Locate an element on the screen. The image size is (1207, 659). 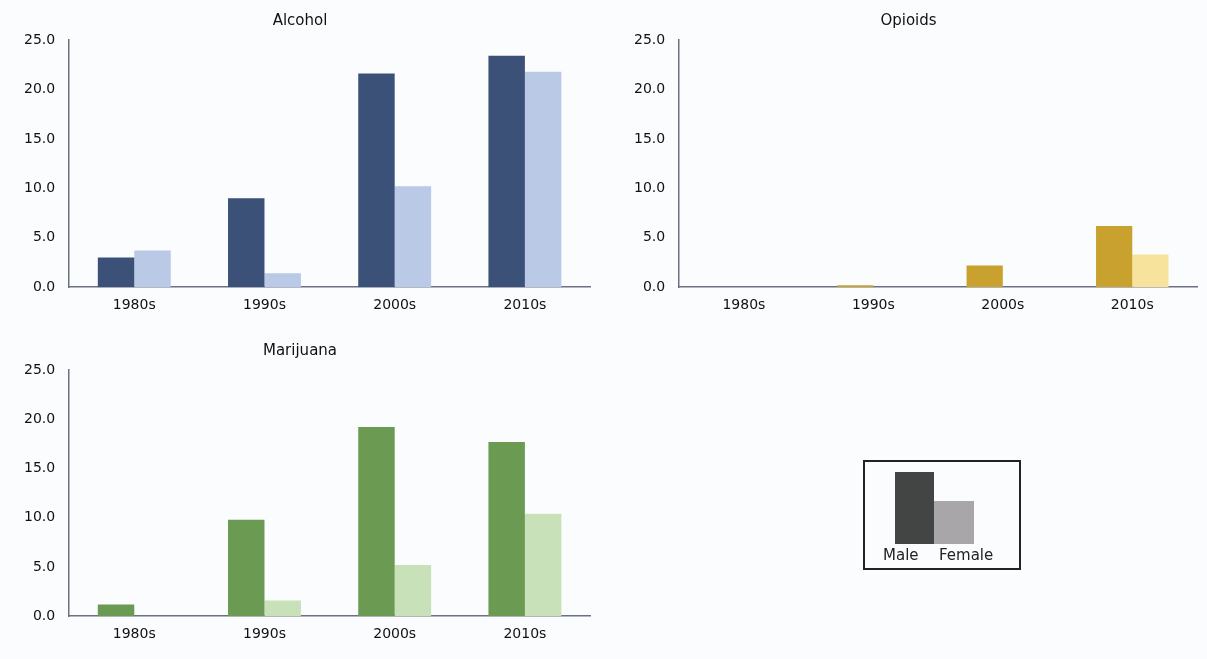
chart-title: Alcohol is located at coordinates (300, 19).